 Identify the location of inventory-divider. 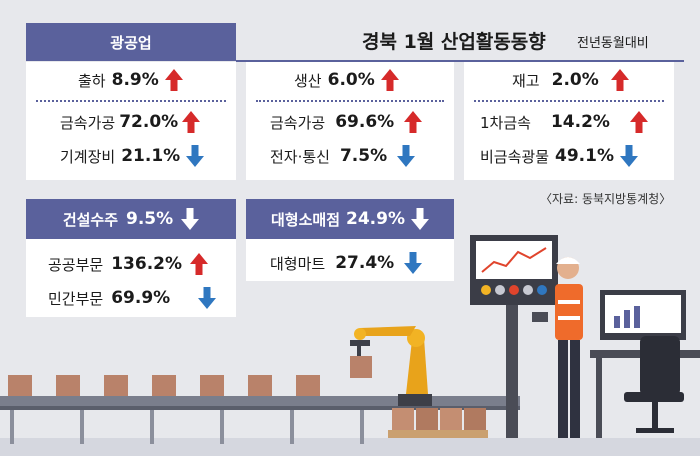
(569, 101).